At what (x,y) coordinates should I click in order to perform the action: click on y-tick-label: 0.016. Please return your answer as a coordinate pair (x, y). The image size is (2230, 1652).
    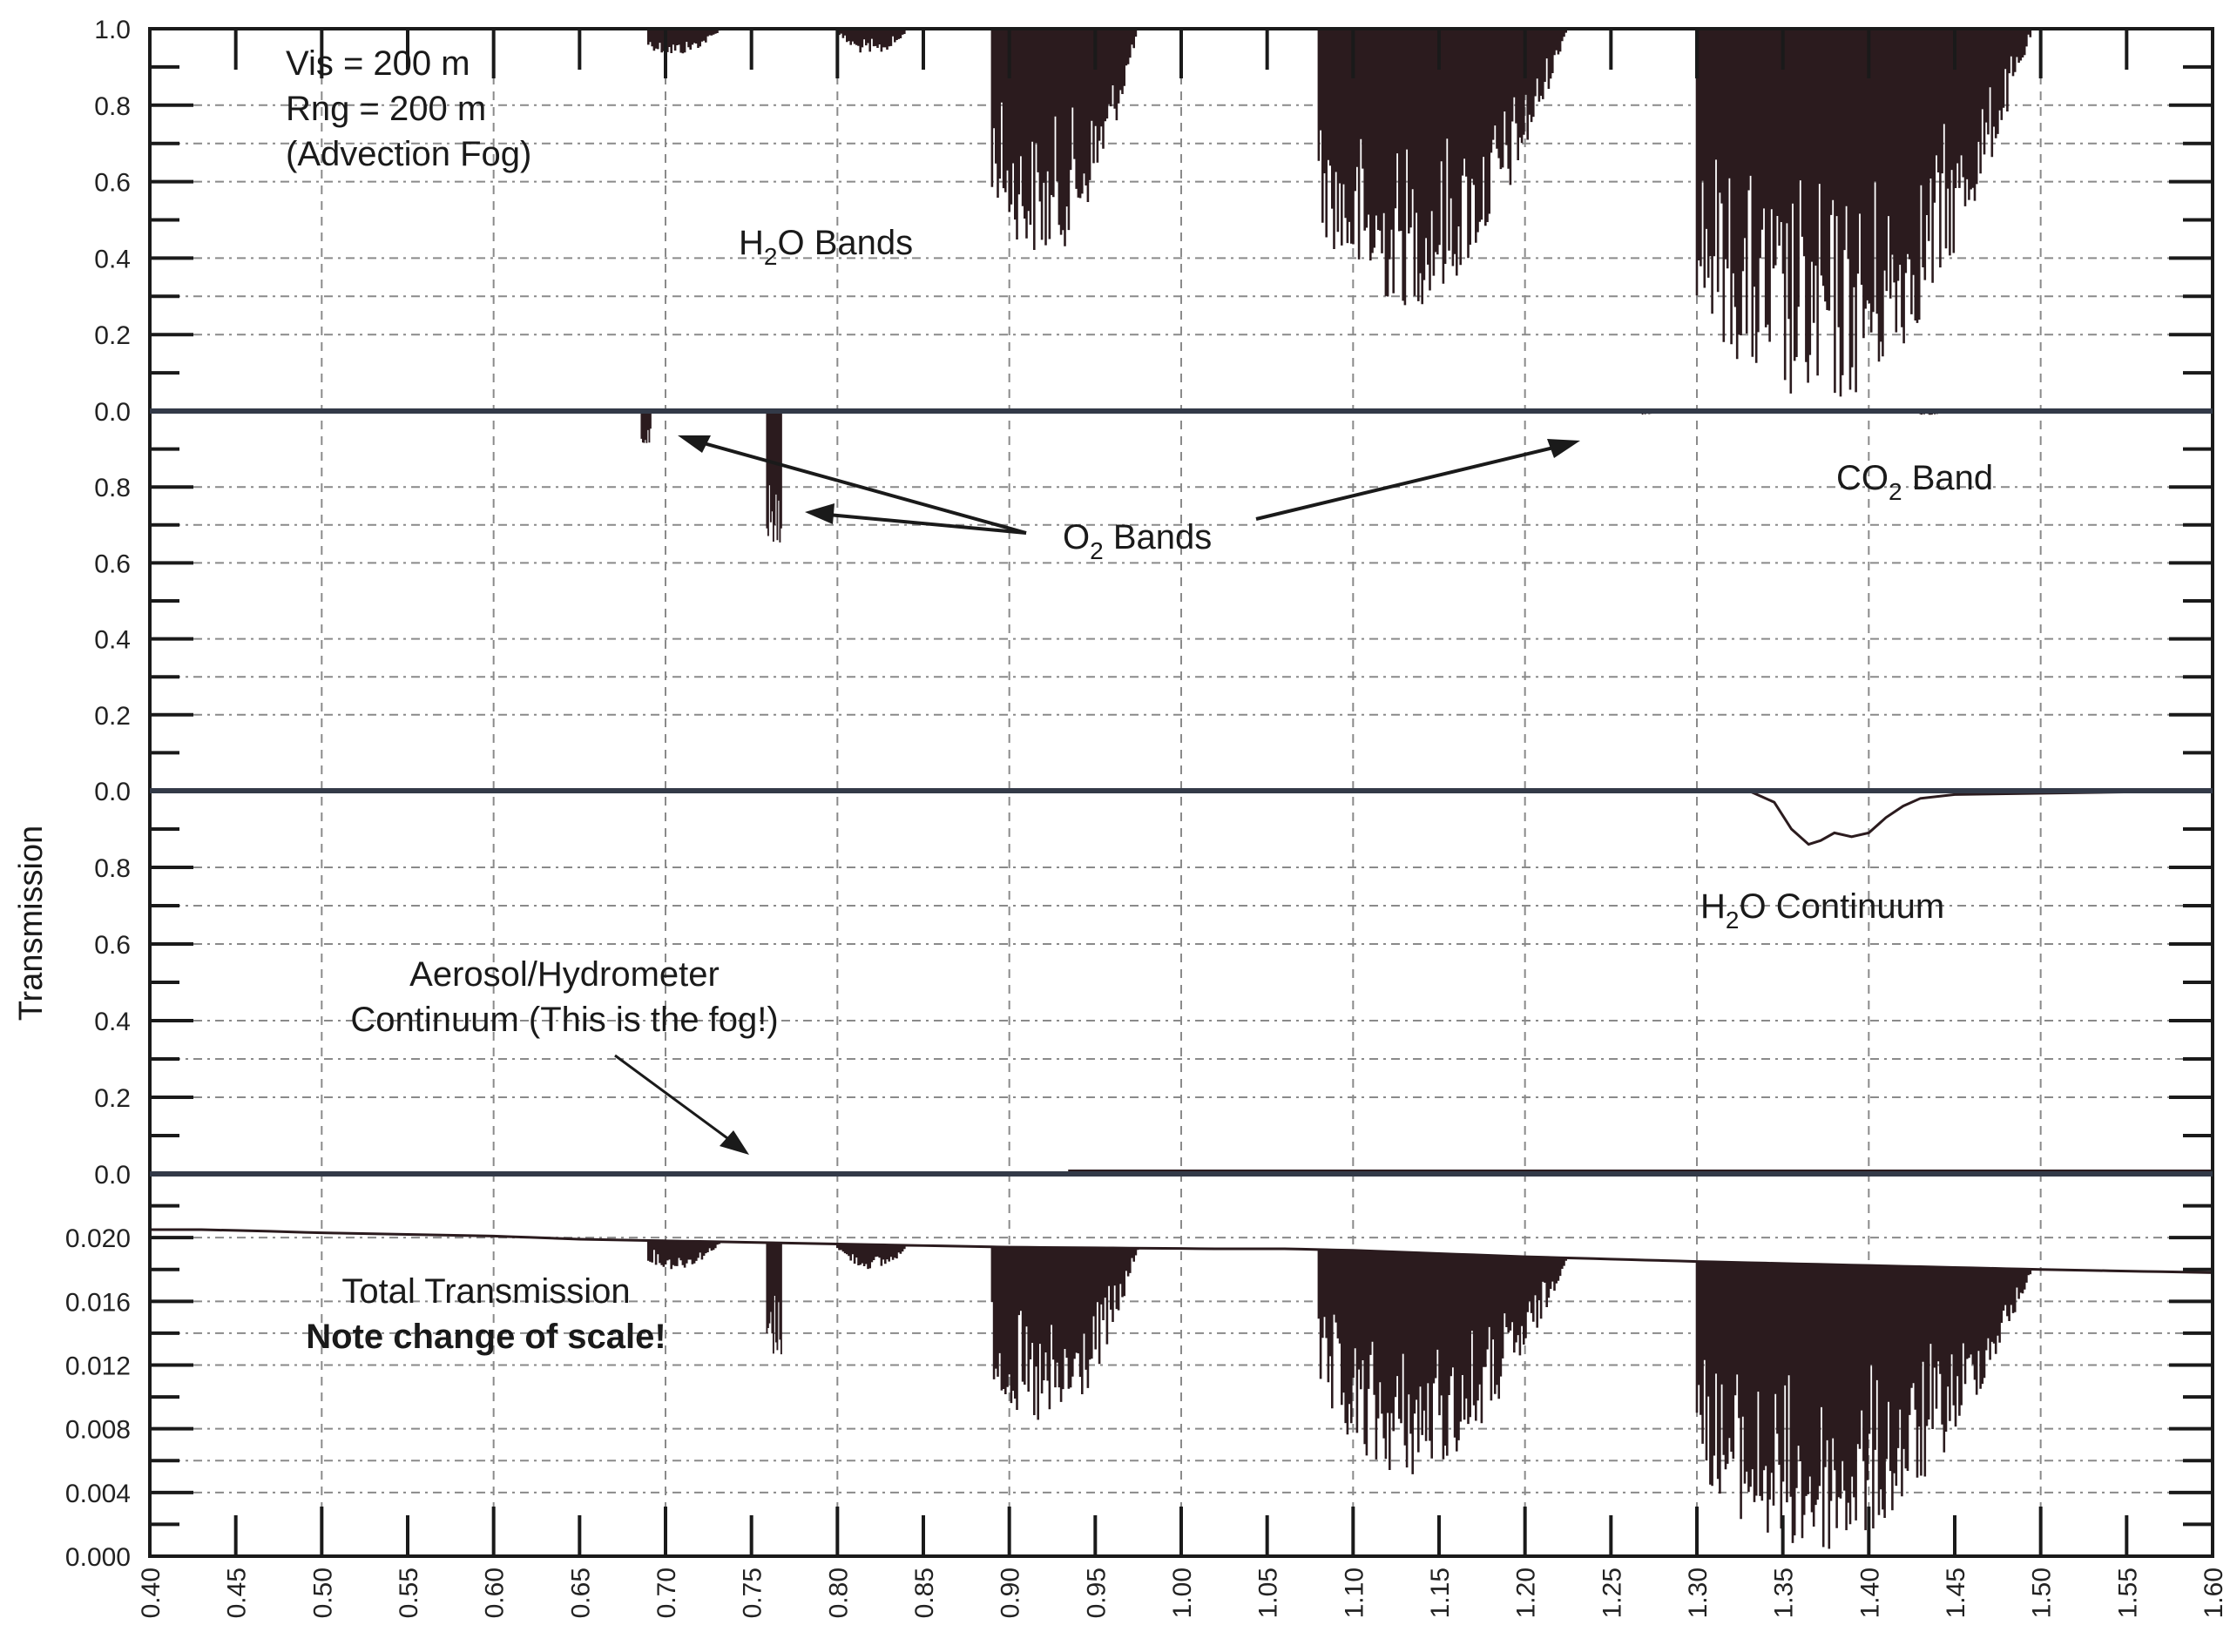
    Looking at the image, I should click on (98, 1302).